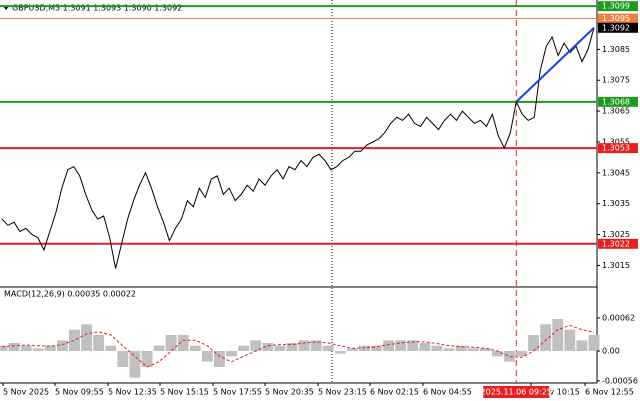 Image resolution: width=640 pixels, height=401 pixels. I want to click on y-tick-label: 1.3015, so click(616, 265).